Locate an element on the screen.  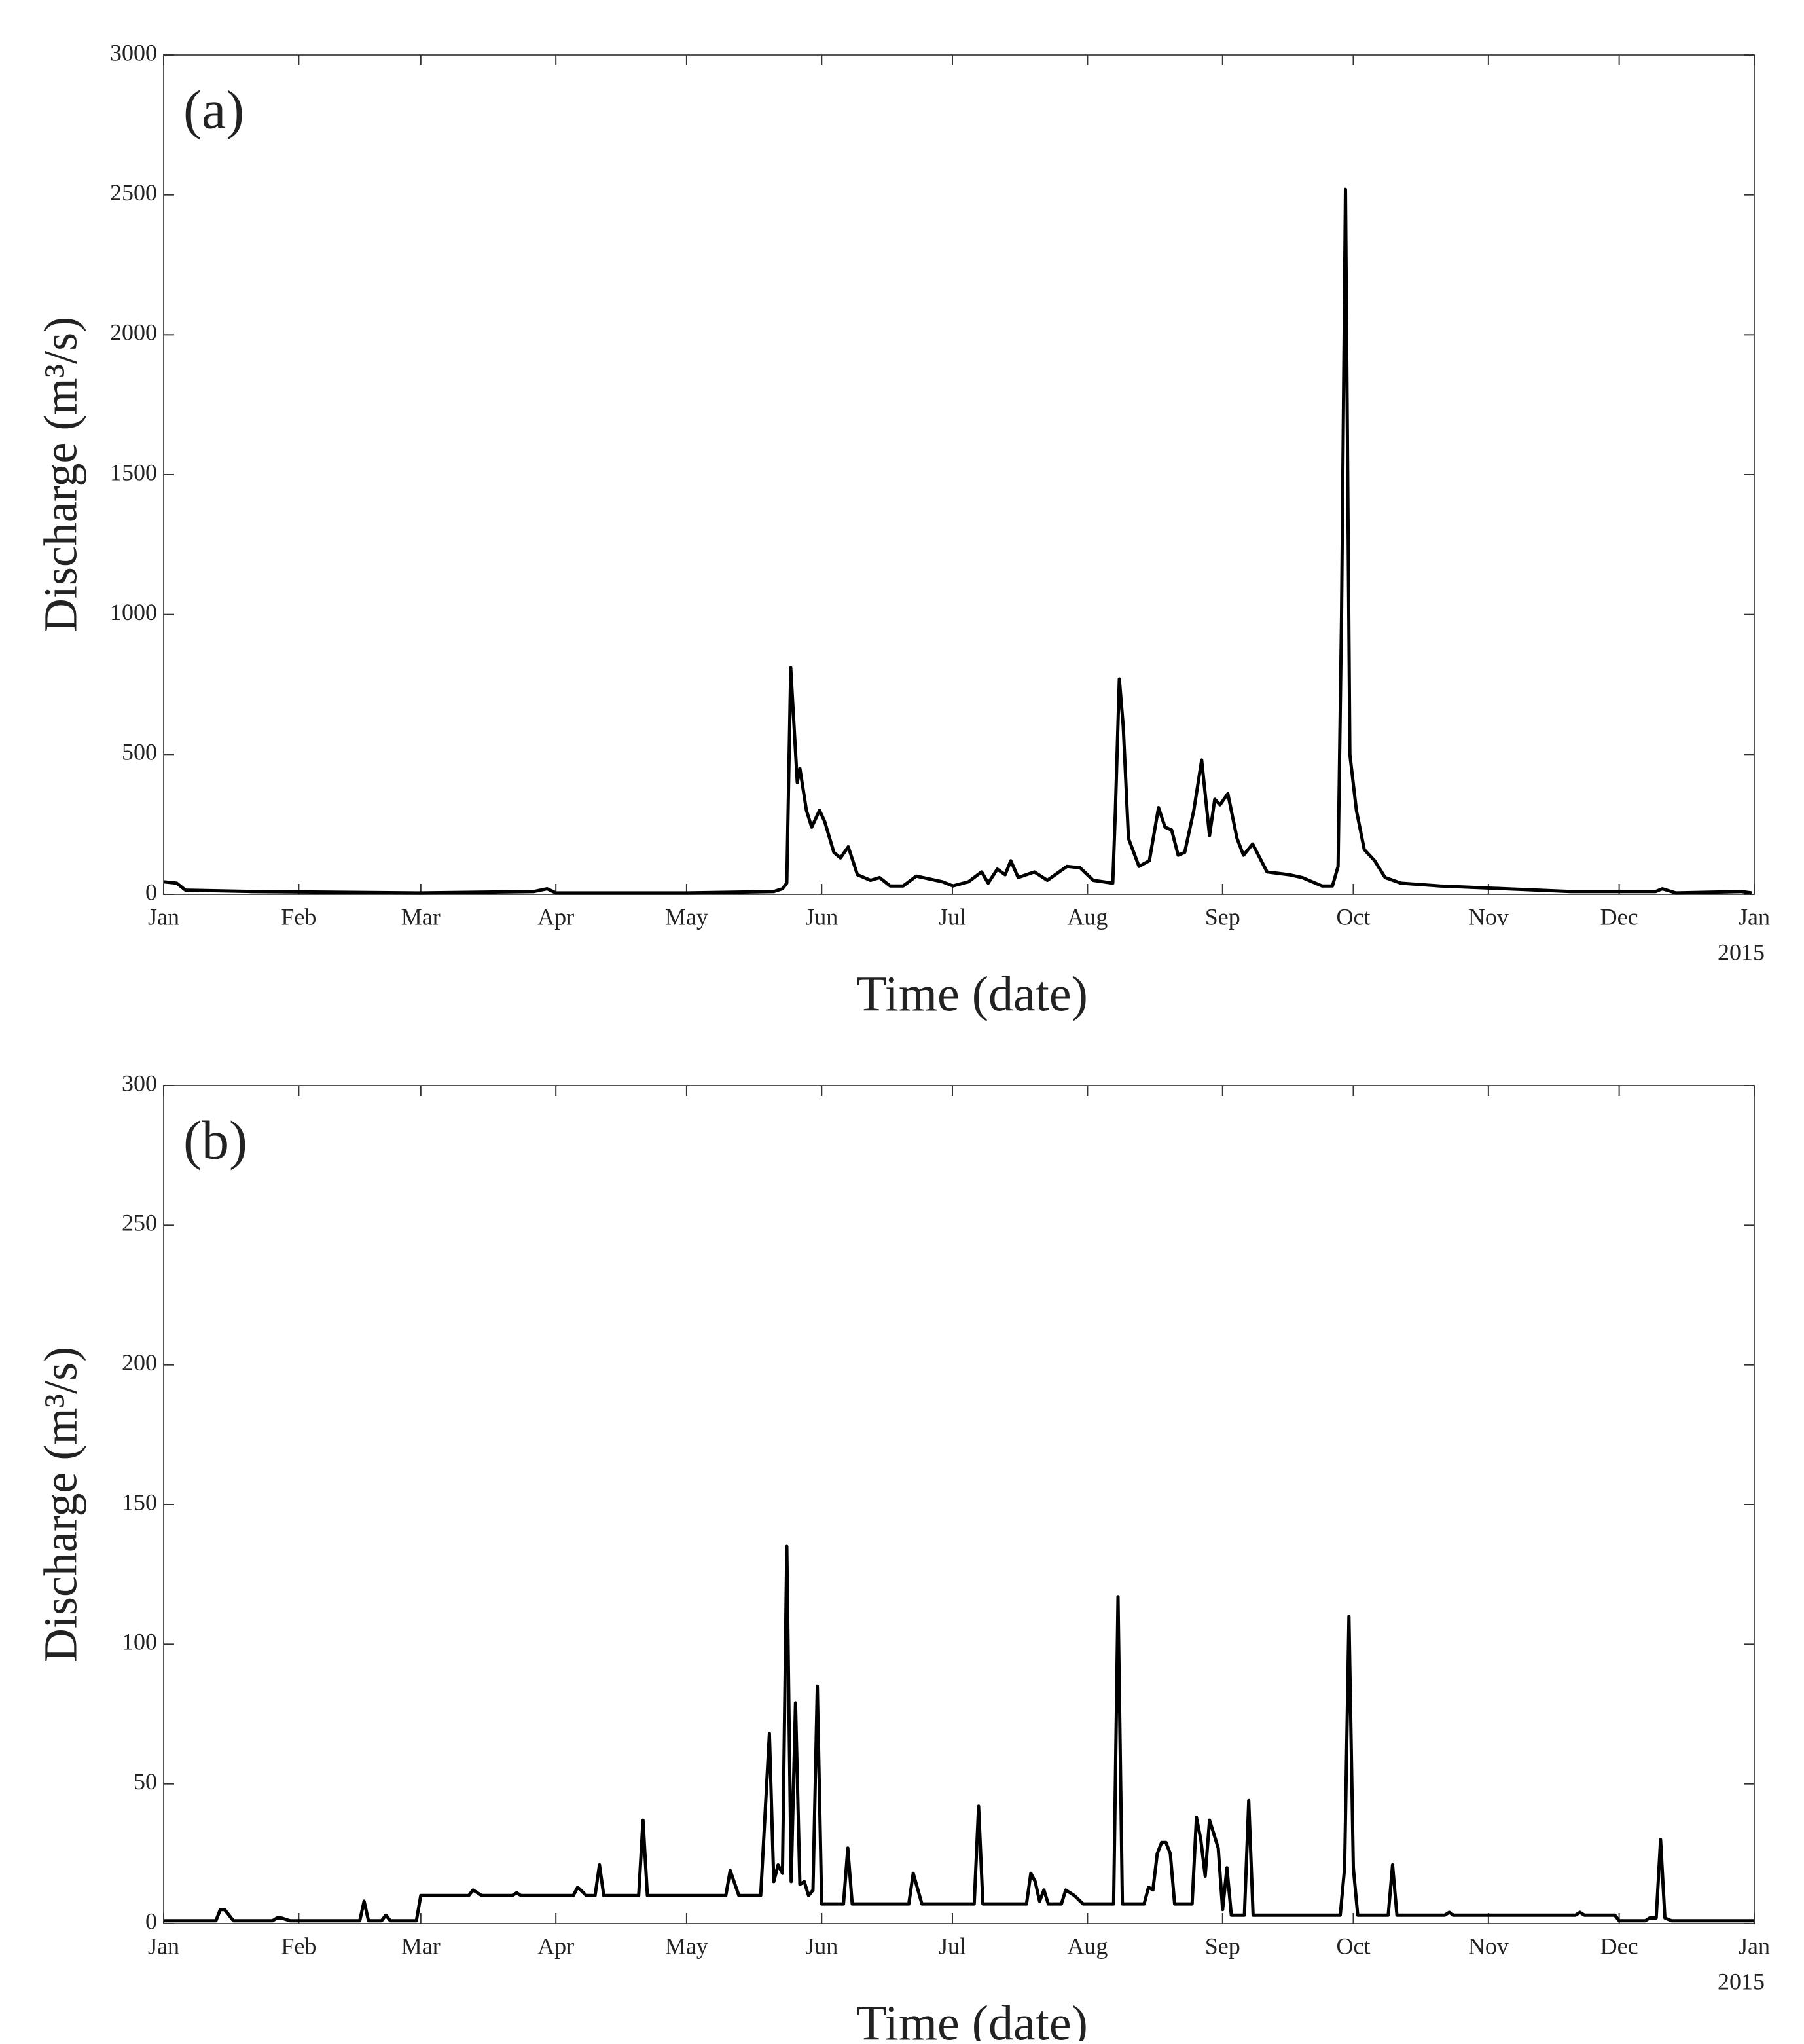
y-tick-label: 3000 is located at coordinates (133, 52).